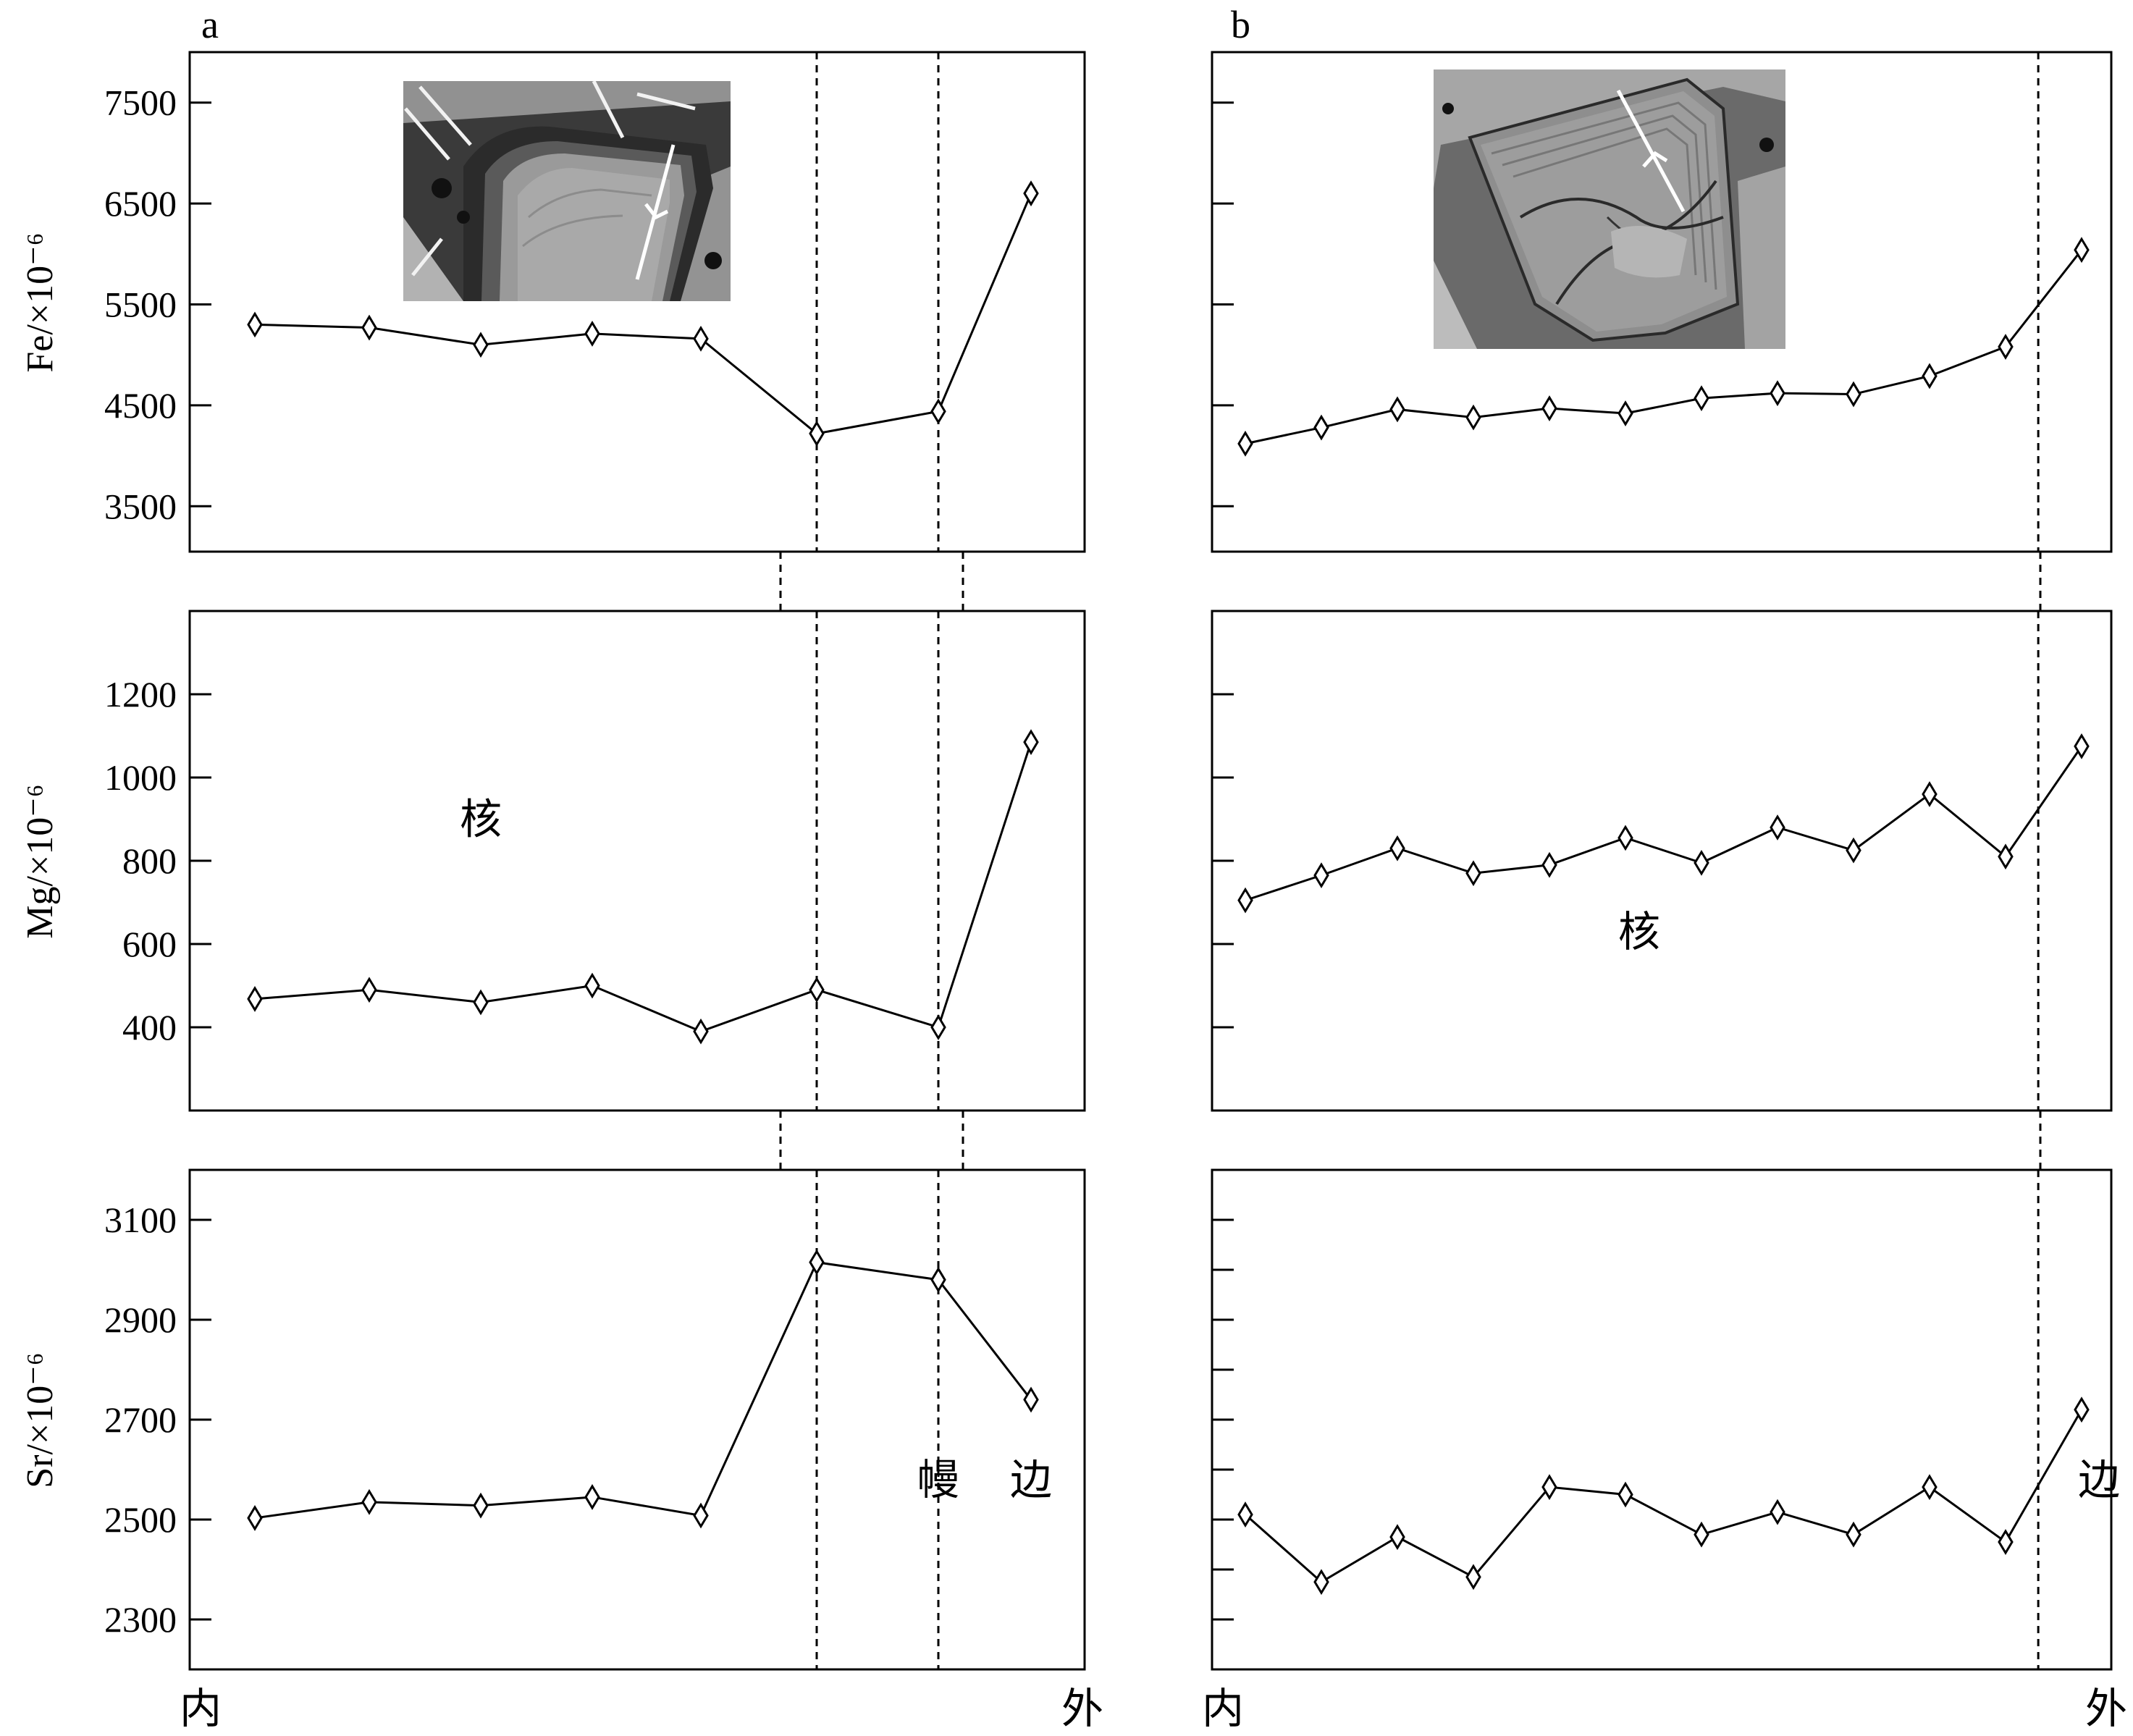 The height and width of the screenshot is (1736, 2133). What do you see at coordinates (1082, 1708) in the screenshot?
I see `x-end-label-a: 外` at bounding box center [1082, 1708].